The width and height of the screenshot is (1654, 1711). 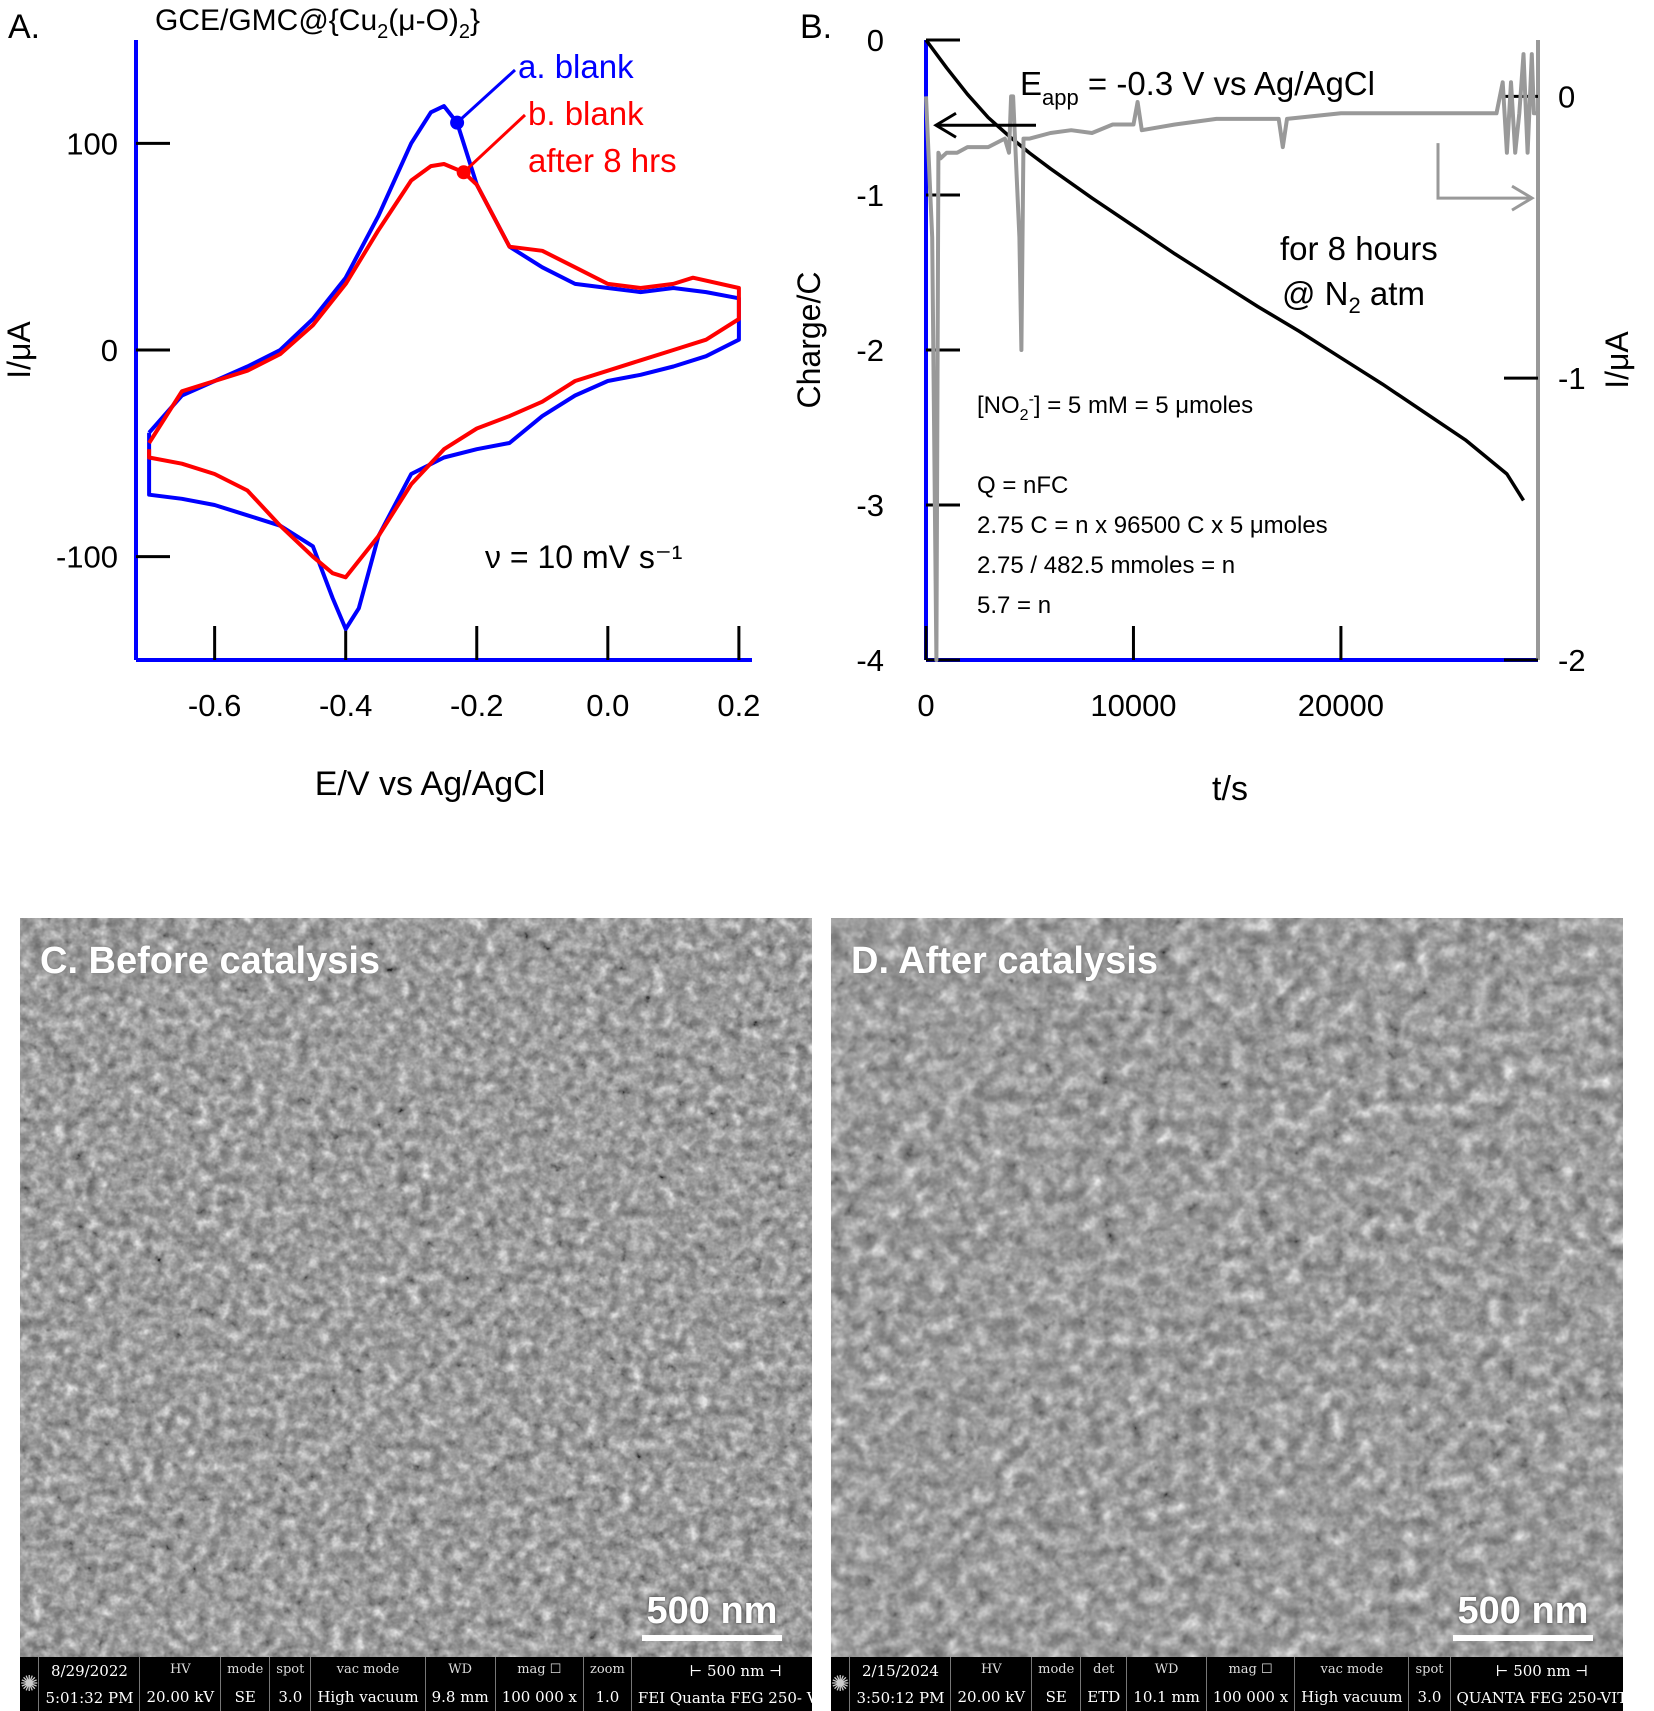 I want to click on left-axis-arrowhead-icon, so click(x=945, y=125).